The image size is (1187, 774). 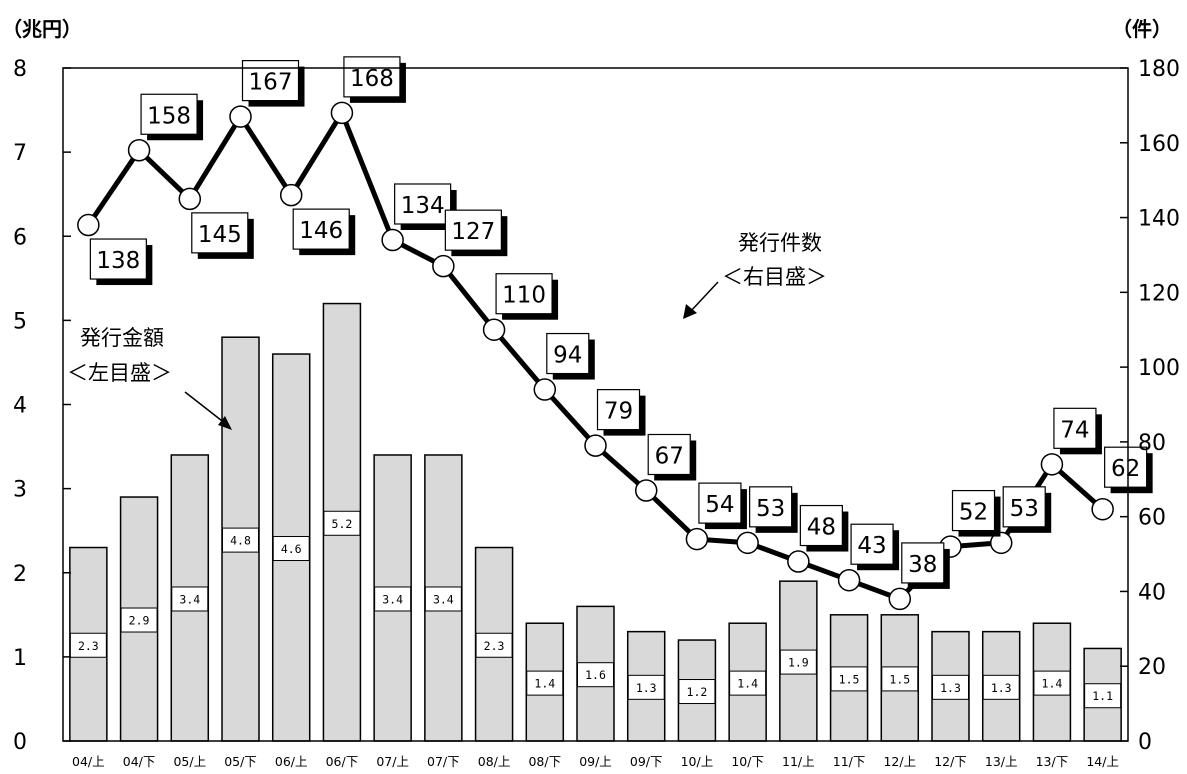 What do you see at coordinates (473, 232) in the screenshot?
I see `count-value-label: 127` at bounding box center [473, 232].